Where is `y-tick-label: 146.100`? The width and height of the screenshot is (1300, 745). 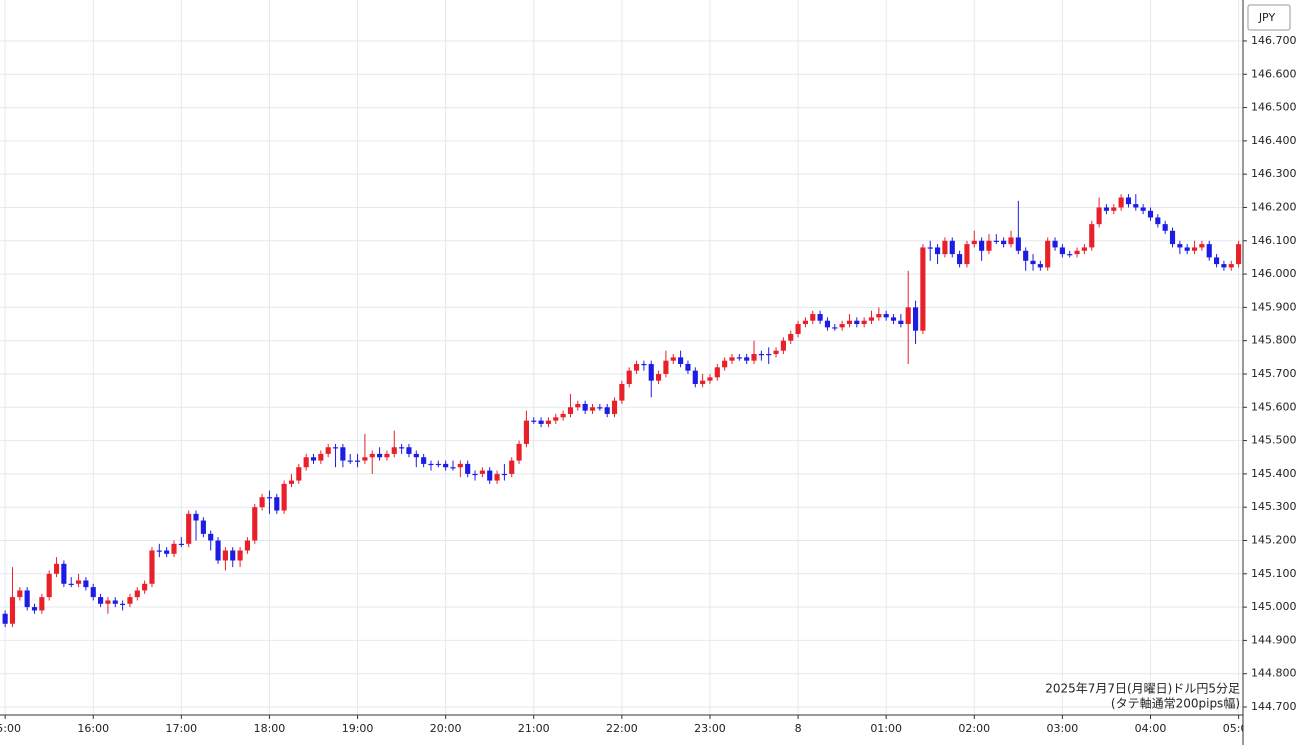 y-tick-label: 146.100 is located at coordinates (1274, 240).